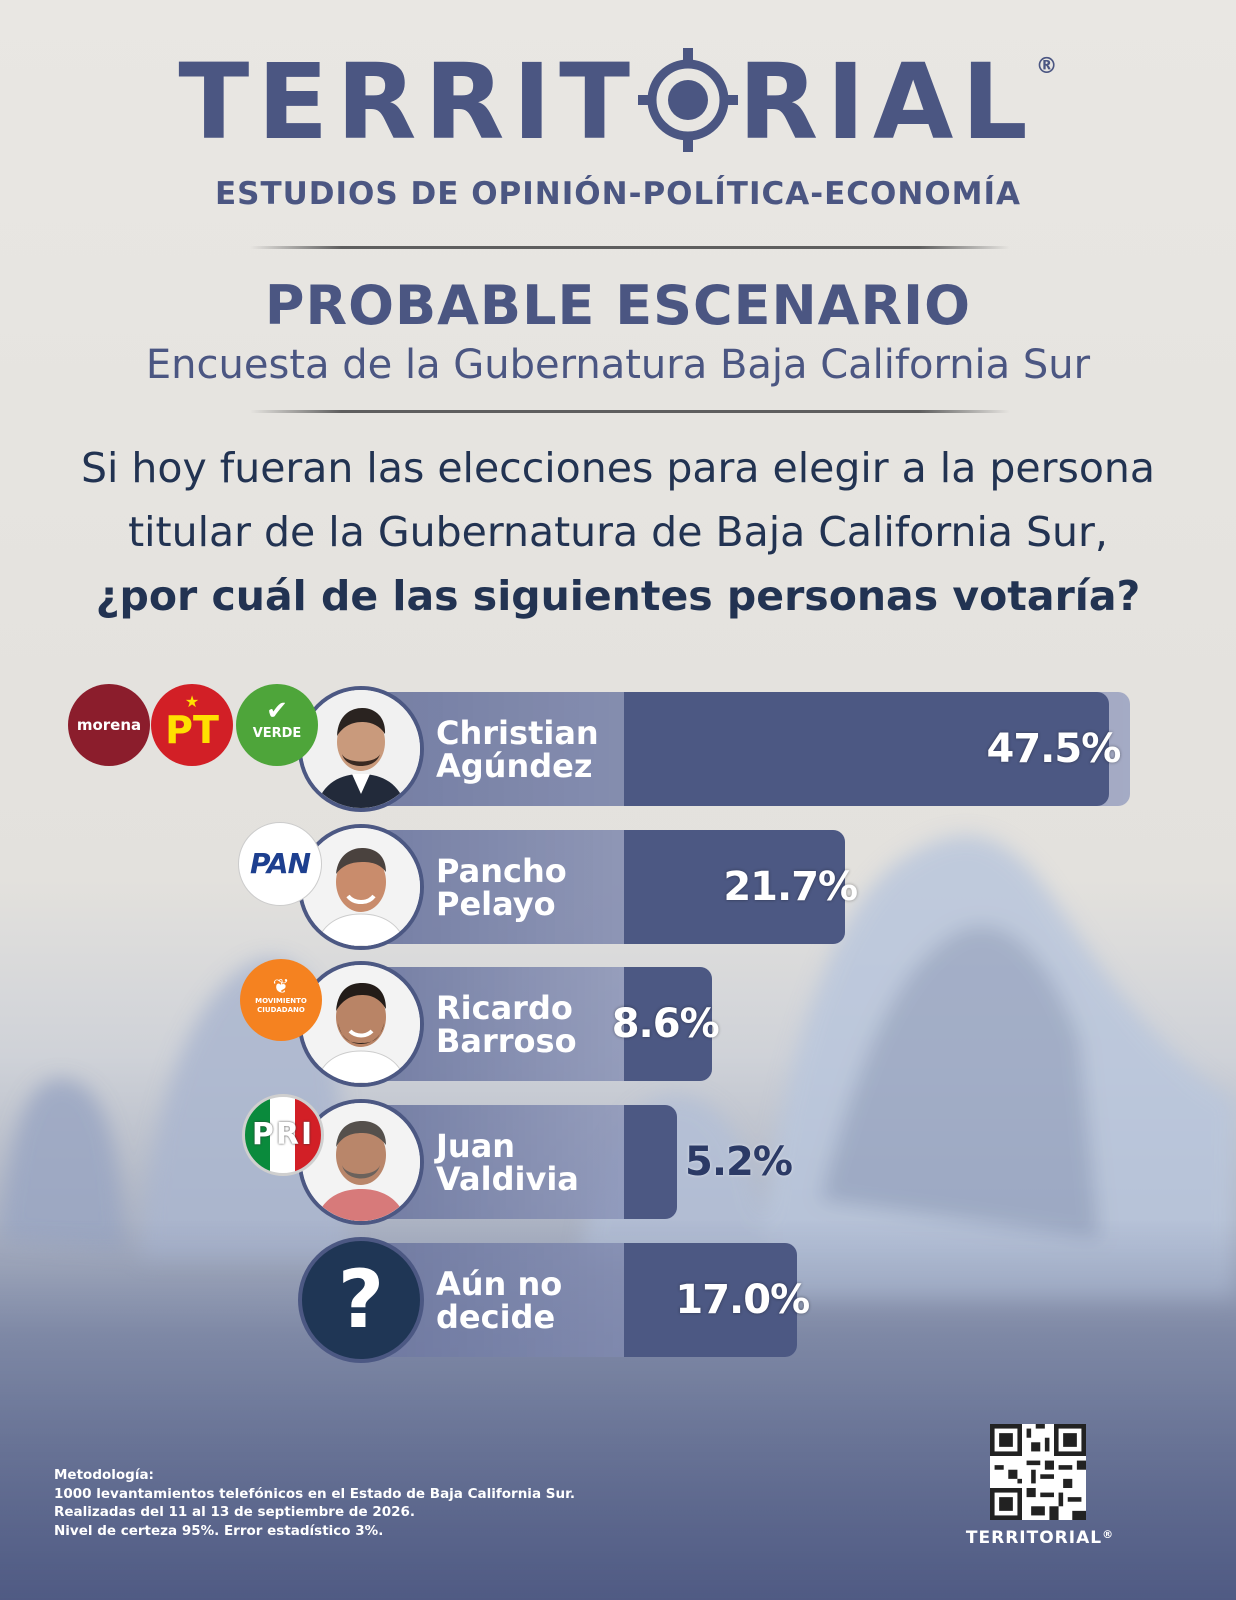  I want to click on undecided-badge: ?, so click(361, 1300).